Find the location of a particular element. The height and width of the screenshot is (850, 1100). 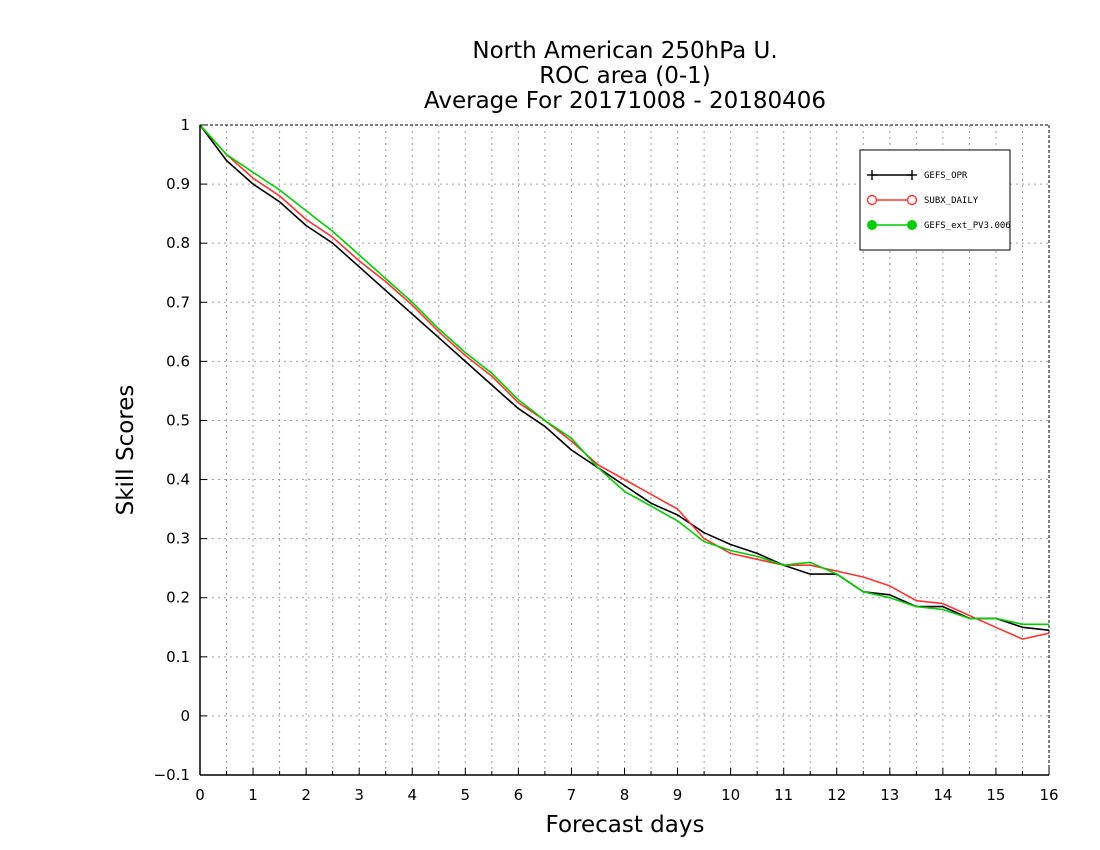

y-axis-label: Skill Scores is located at coordinates (126, 450).